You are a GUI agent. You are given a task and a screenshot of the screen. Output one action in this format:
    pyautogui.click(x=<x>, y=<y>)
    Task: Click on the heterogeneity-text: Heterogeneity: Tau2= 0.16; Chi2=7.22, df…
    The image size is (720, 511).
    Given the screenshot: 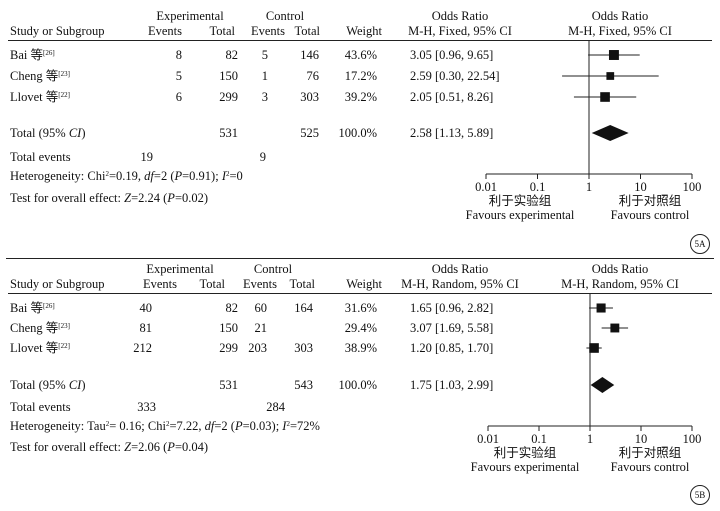 What is the action you would take?
    pyautogui.click(x=165, y=426)
    